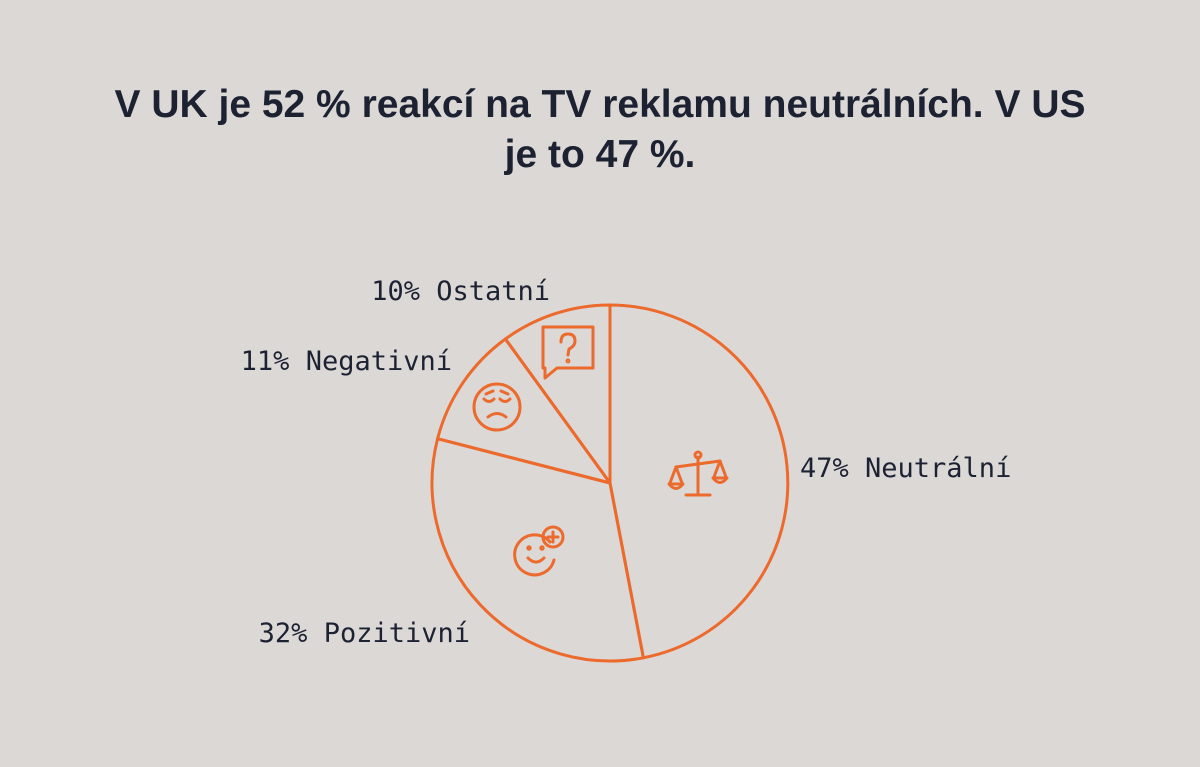 This screenshot has width=1200, height=767. I want to click on slice-label: 10% Ostatní, so click(460, 291).